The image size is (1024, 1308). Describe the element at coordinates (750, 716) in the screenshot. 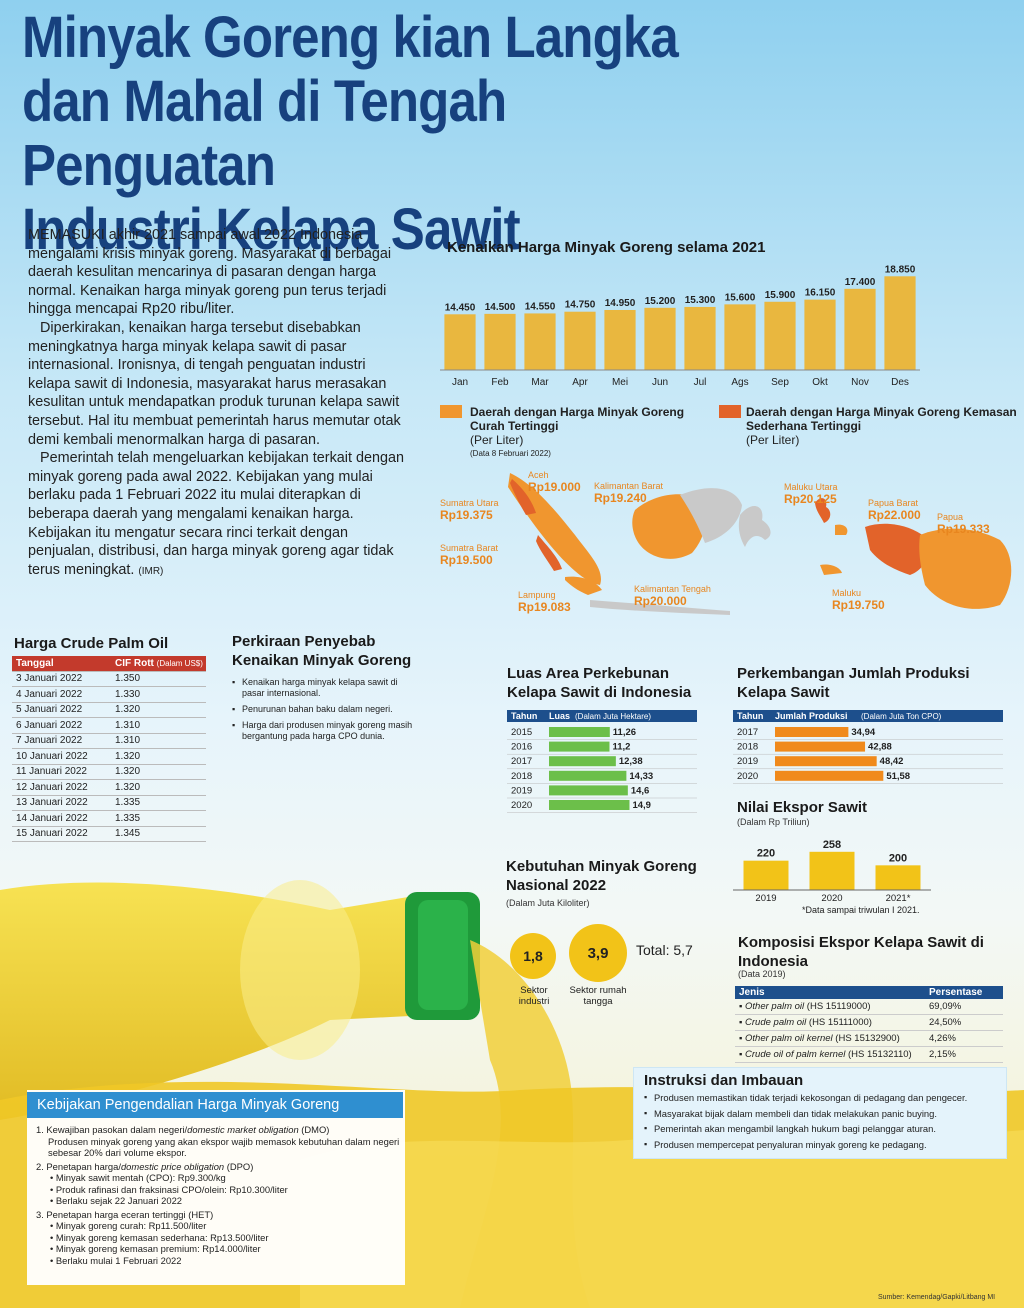

I see `col-header: Tahun` at that location.